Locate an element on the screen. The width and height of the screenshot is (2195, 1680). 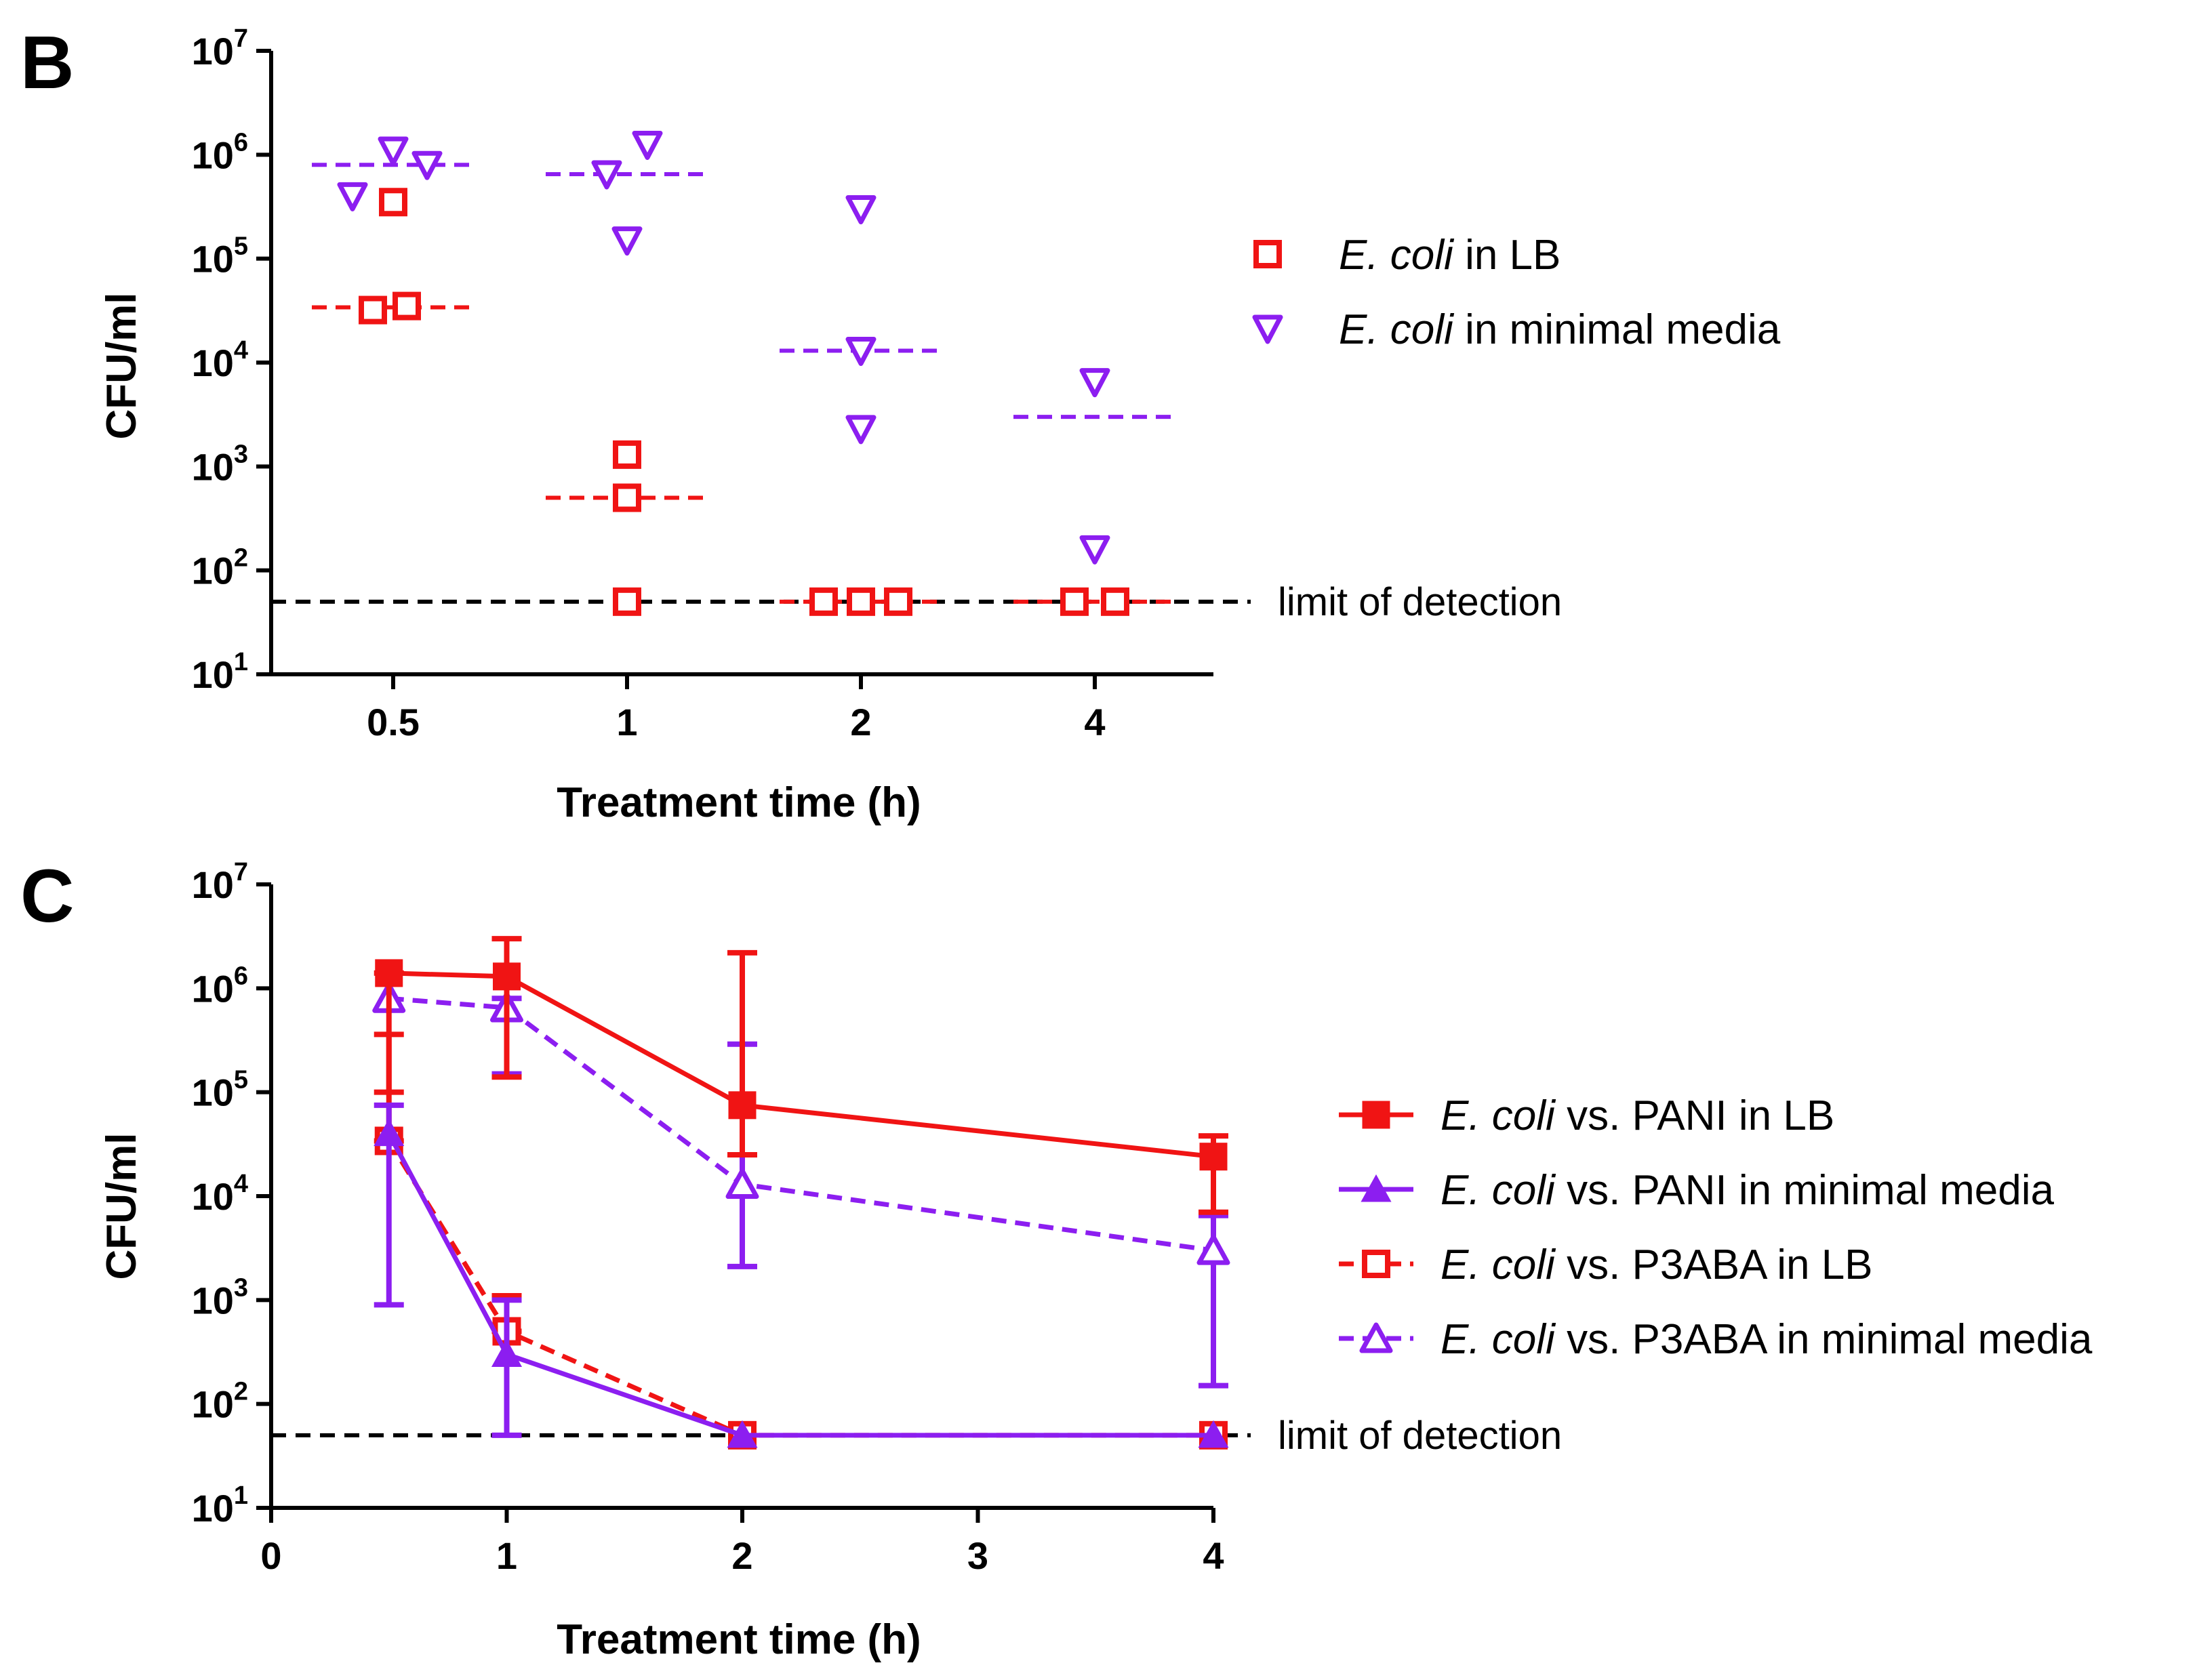
panel-c-series-e-coli-vs-pani-in-minimal-media is located at coordinates (801, 1275).